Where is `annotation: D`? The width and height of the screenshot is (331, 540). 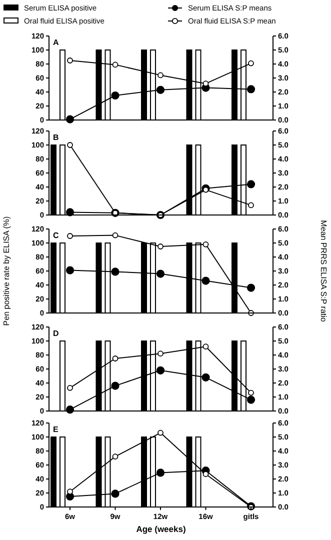 annotation: D is located at coordinates (56, 333).